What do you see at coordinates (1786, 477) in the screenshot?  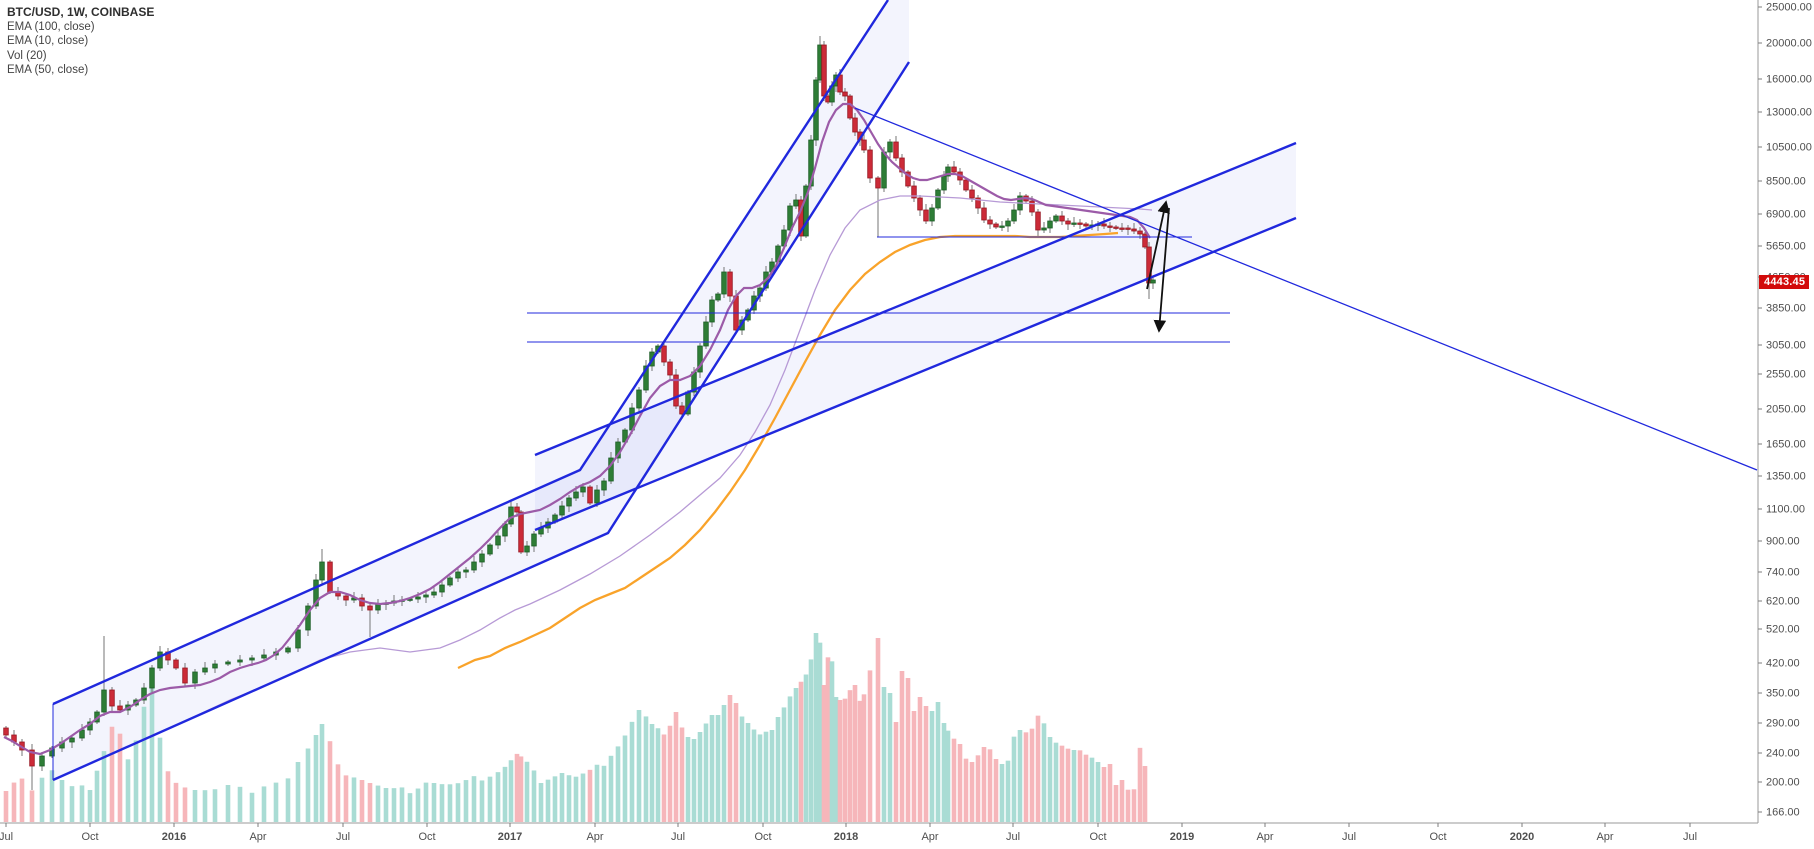 I see `svg-text: 1350.00` at bounding box center [1786, 477].